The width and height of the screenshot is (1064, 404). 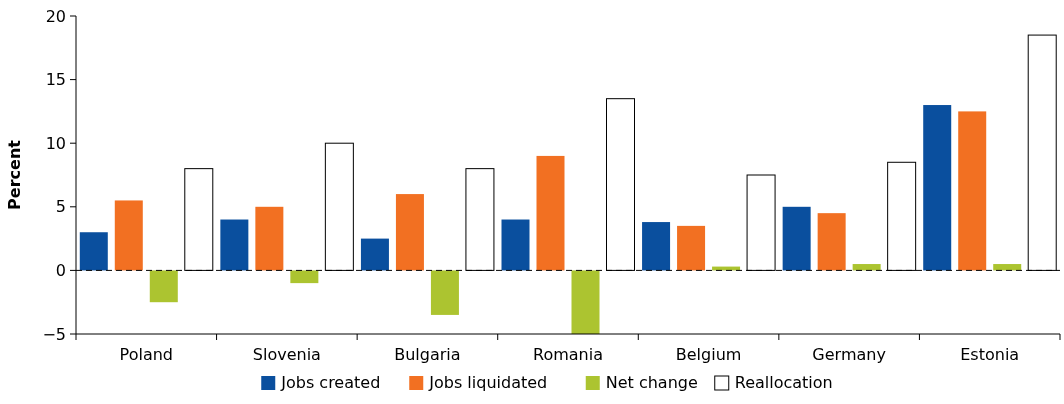 What do you see at coordinates (568, 354) in the screenshot?
I see `x-tick-label: Romania` at bounding box center [568, 354].